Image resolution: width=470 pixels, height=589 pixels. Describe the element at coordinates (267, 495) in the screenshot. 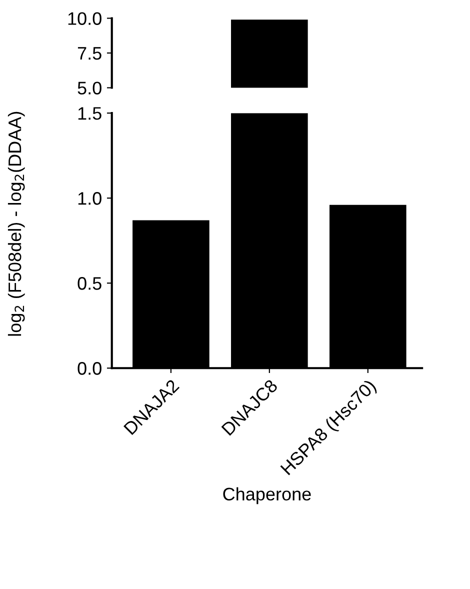

I see `x-axis-title: Chaperone` at that location.